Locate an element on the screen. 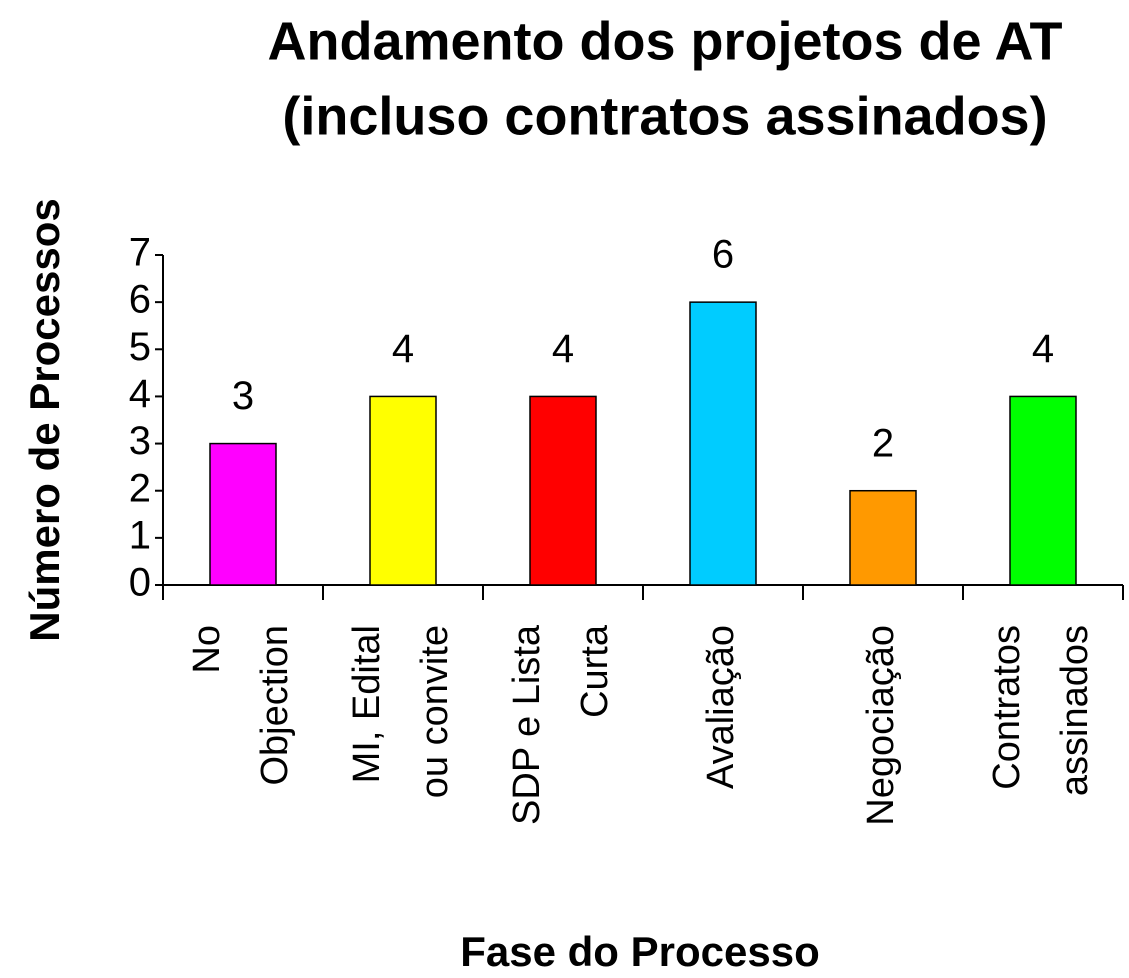  y-tick-label: 3 is located at coordinates (140, 441).